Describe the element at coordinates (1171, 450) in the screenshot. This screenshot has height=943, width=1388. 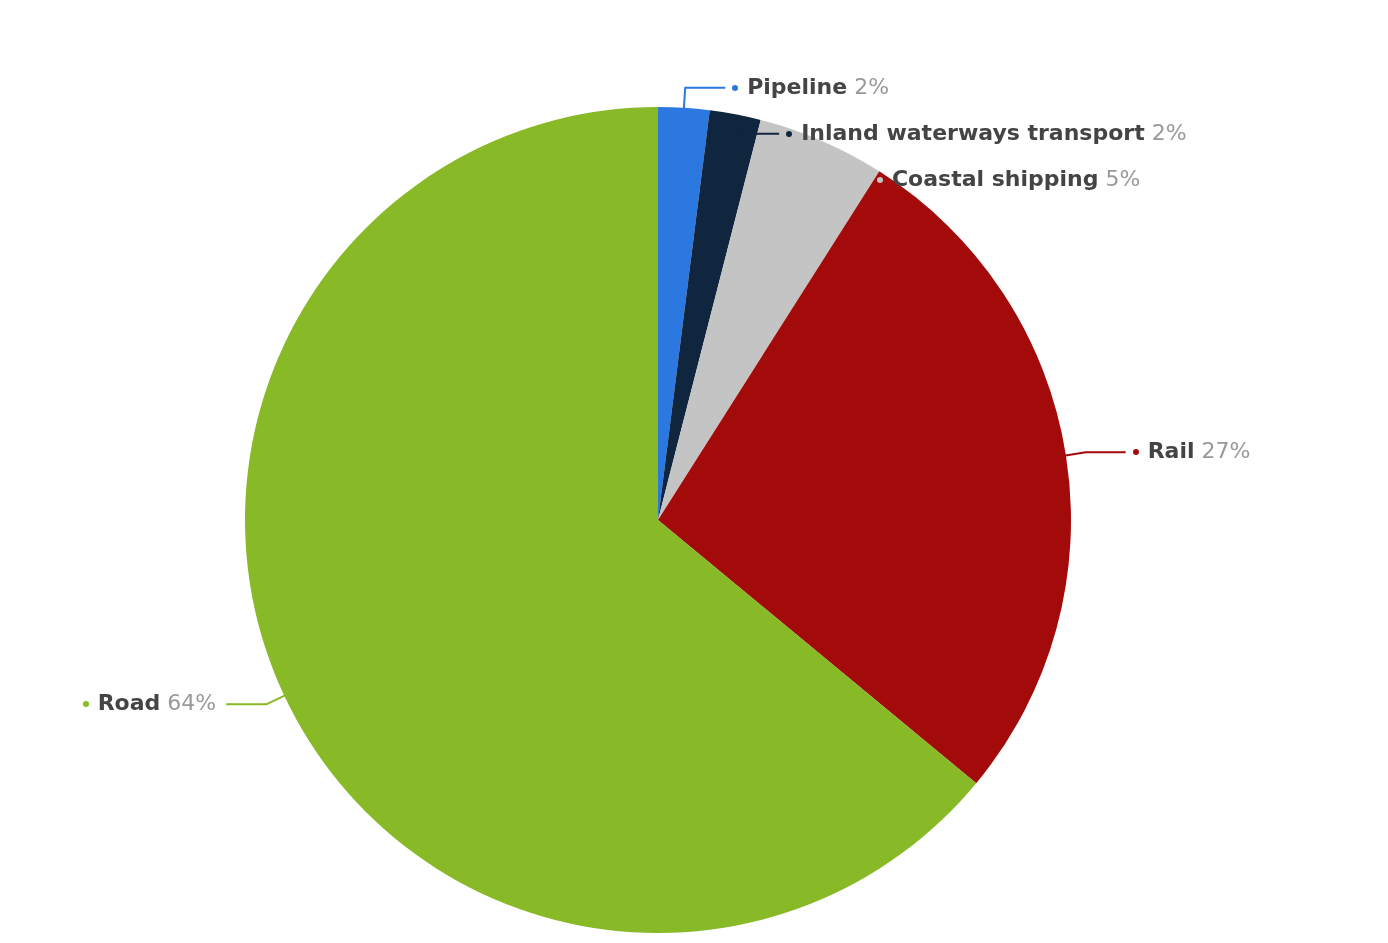
I see `legend-label: Rail` at that location.